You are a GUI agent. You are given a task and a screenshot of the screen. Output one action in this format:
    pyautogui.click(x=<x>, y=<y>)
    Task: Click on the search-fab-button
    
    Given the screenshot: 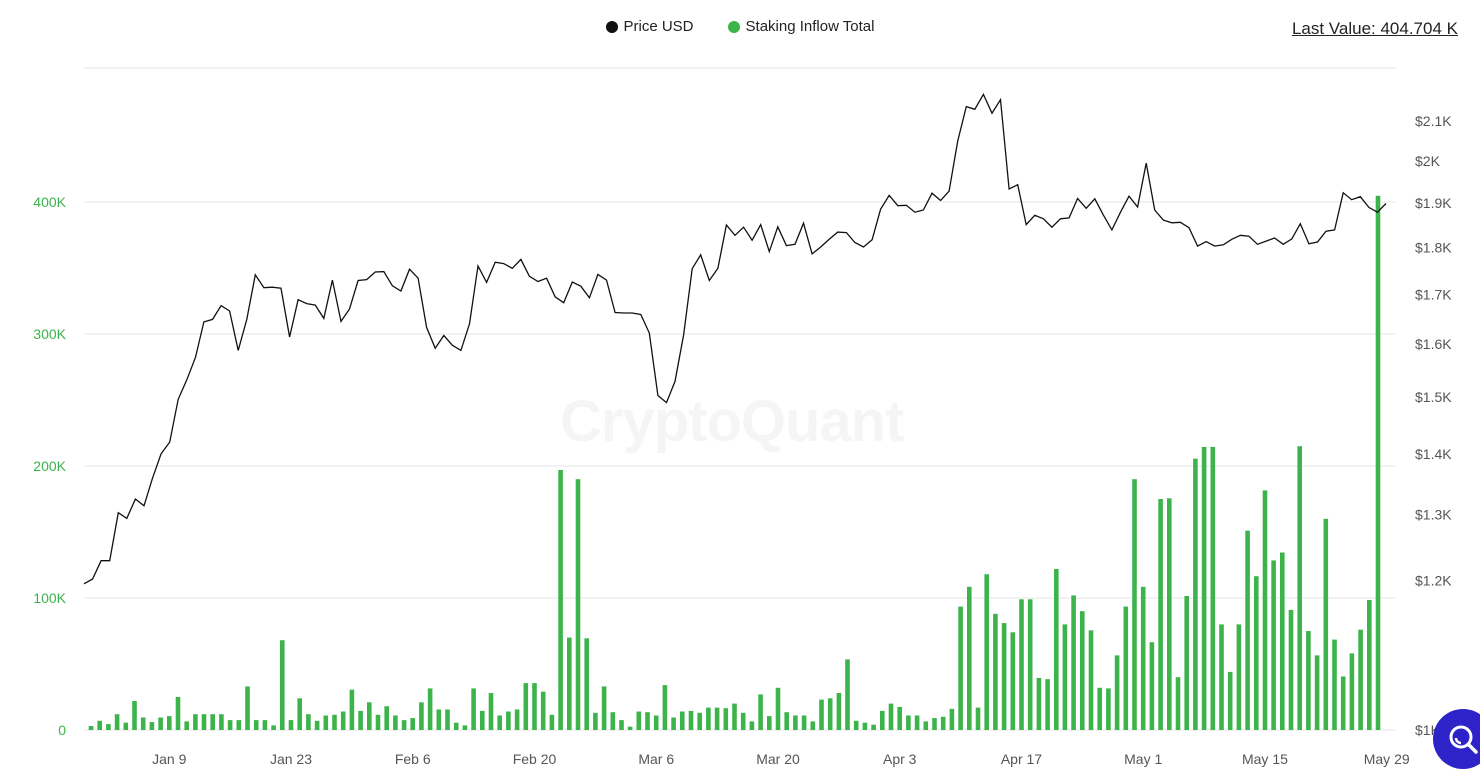 What is the action you would take?
    pyautogui.click(x=1456, y=739)
    